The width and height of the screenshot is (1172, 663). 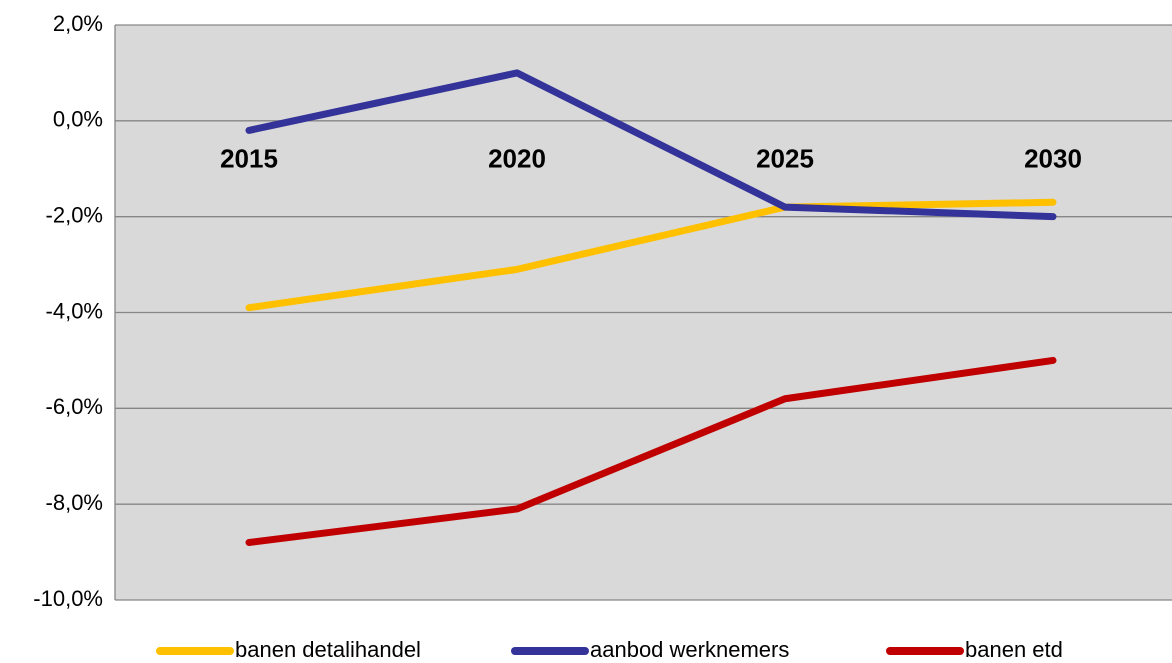 What do you see at coordinates (74, 502) in the screenshot?
I see `y-tick-label: -8,0%` at bounding box center [74, 502].